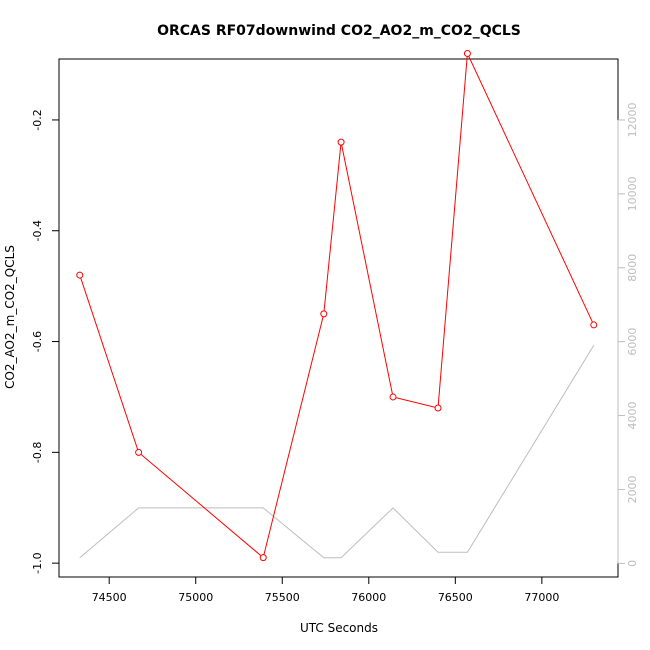 This screenshot has width=650, height=650. What do you see at coordinates (109, 597) in the screenshot?
I see `x-tick-label: 74500` at bounding box center [109, 597].